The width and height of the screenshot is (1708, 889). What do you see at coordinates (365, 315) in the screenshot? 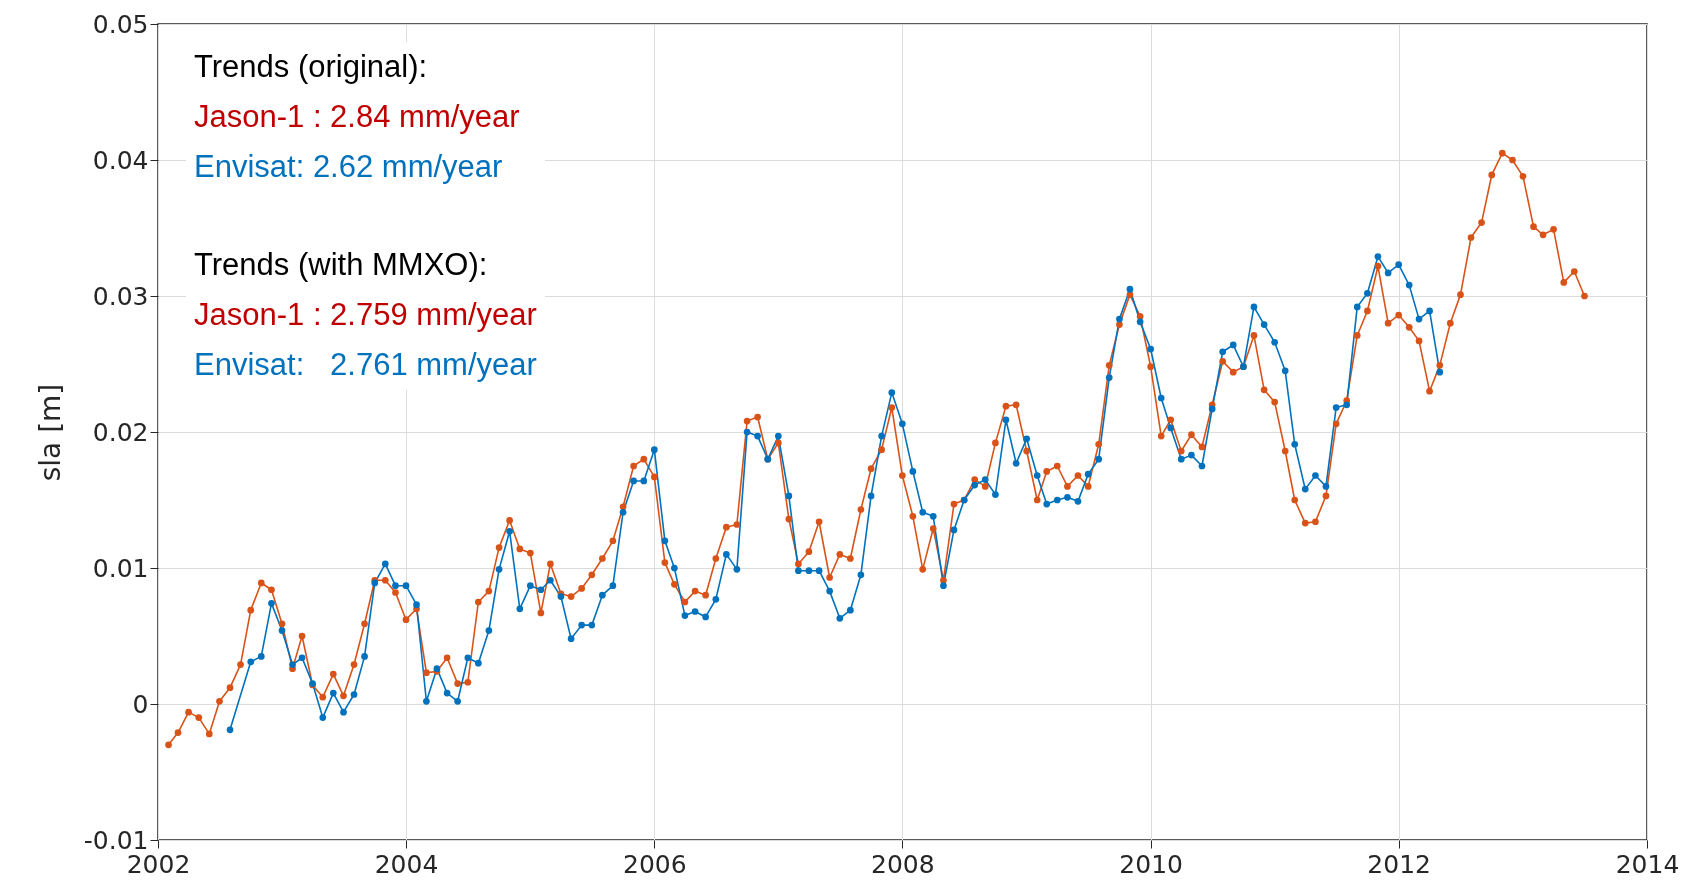
I see `annotation: Jason-1 : 2.759 mm/year` at bounding box center [365, 315].